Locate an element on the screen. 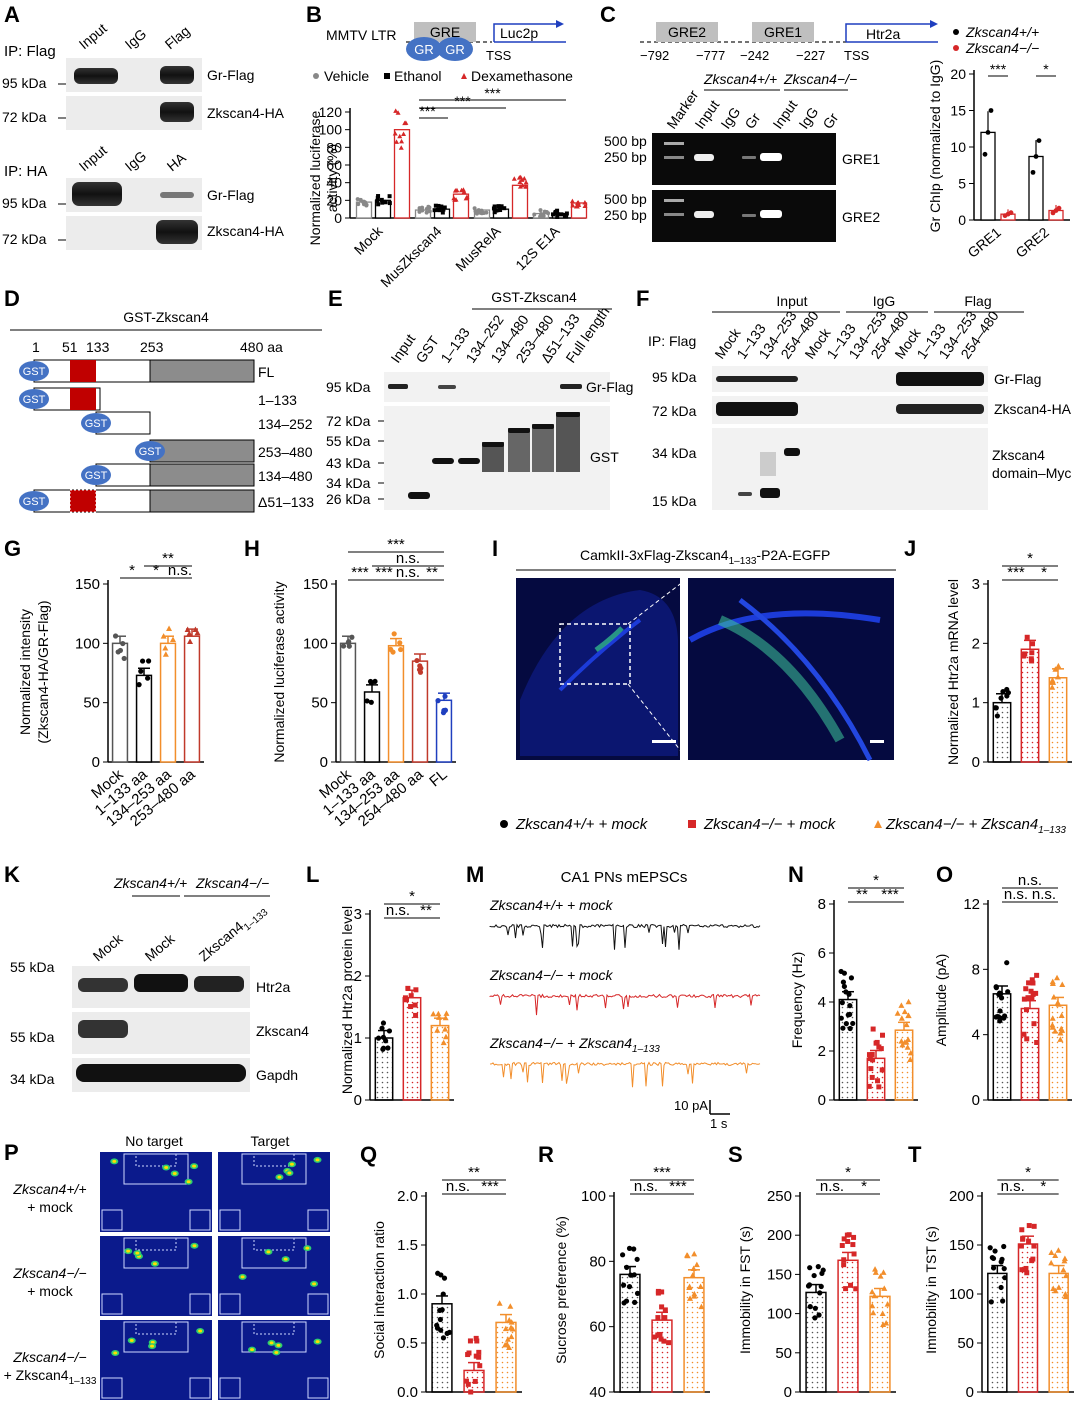  y-tick-label: 10 is located at coordinates (958, 147).